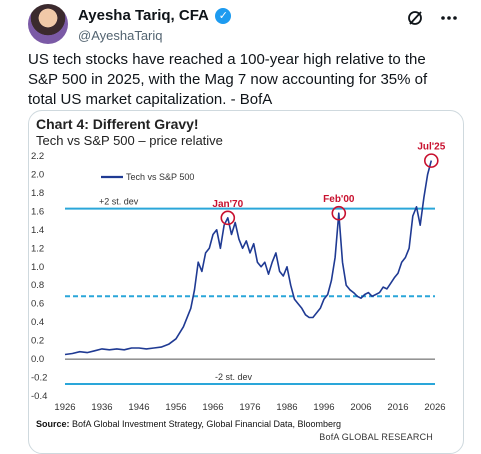 This screenshot has width=481, height=454. Describe the element at coordinates (37, 248) in the screenshot. I see `y-tick-label: 1.2` at that location.